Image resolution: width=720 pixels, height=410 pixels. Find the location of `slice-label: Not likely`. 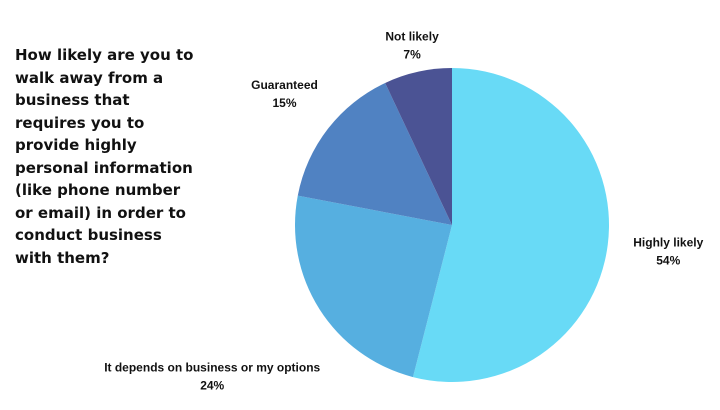

slice-label: Not likely is located at coordinates (412, 37).